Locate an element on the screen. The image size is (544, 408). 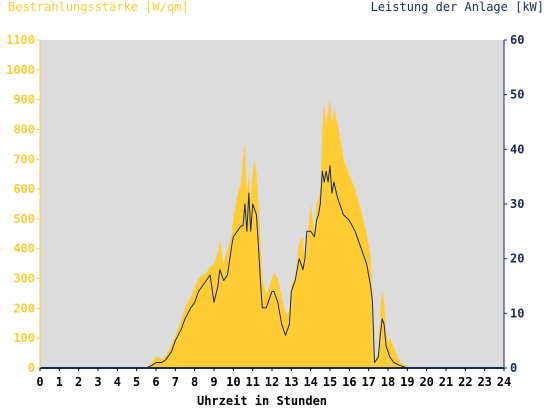
x-tick-label: 8 is located at coordinates (194, 382).